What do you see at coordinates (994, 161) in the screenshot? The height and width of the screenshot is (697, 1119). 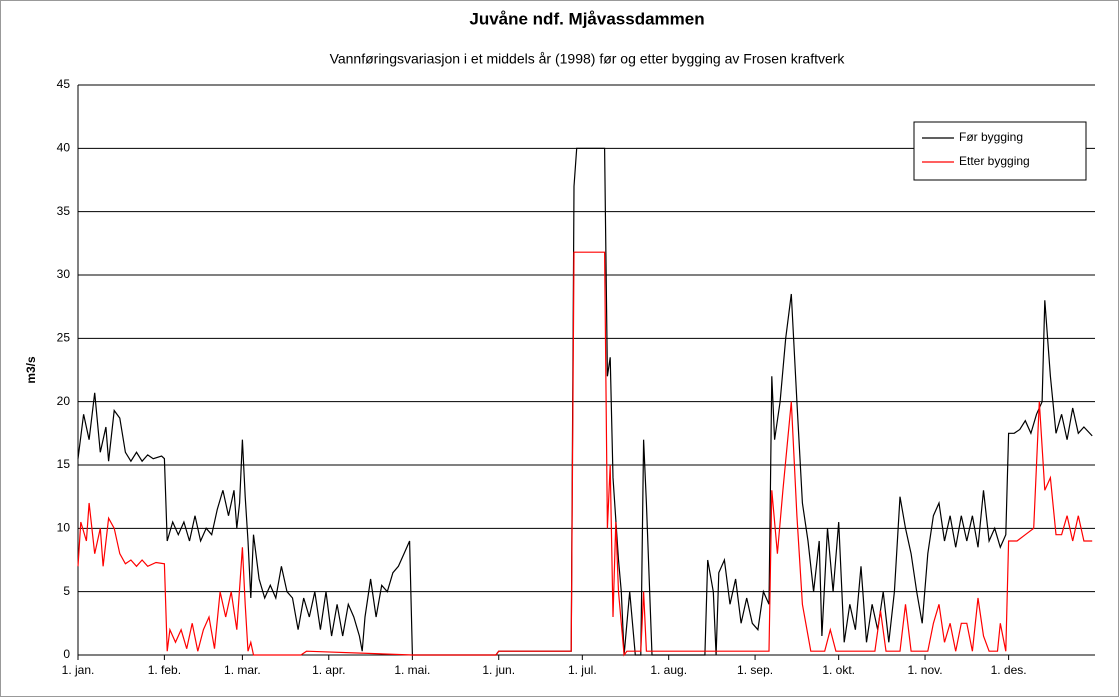 I see `legend-label: Etter bygging` at bounding box center [994, 161].